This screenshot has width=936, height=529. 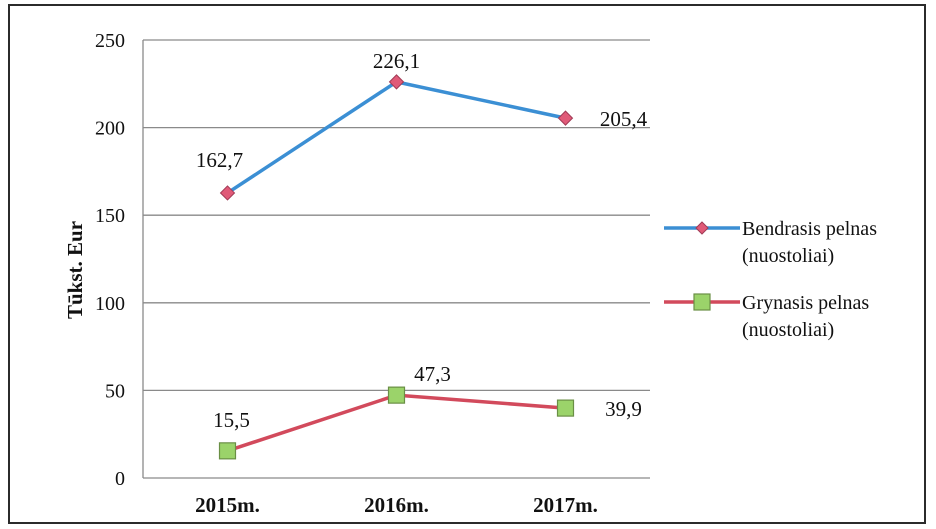 I want to click on legend-entry-2: Grynasis pelnas (nuostoliai), so click(x=766, y=316).